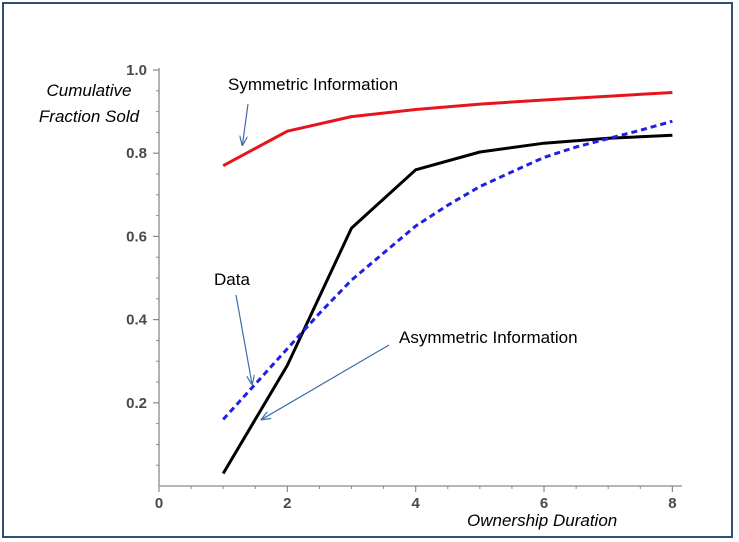 This screenshot has width=739, height=542. I want to click on annotation-asymmetric-information: Asymmetric Information, so click(488, 337).